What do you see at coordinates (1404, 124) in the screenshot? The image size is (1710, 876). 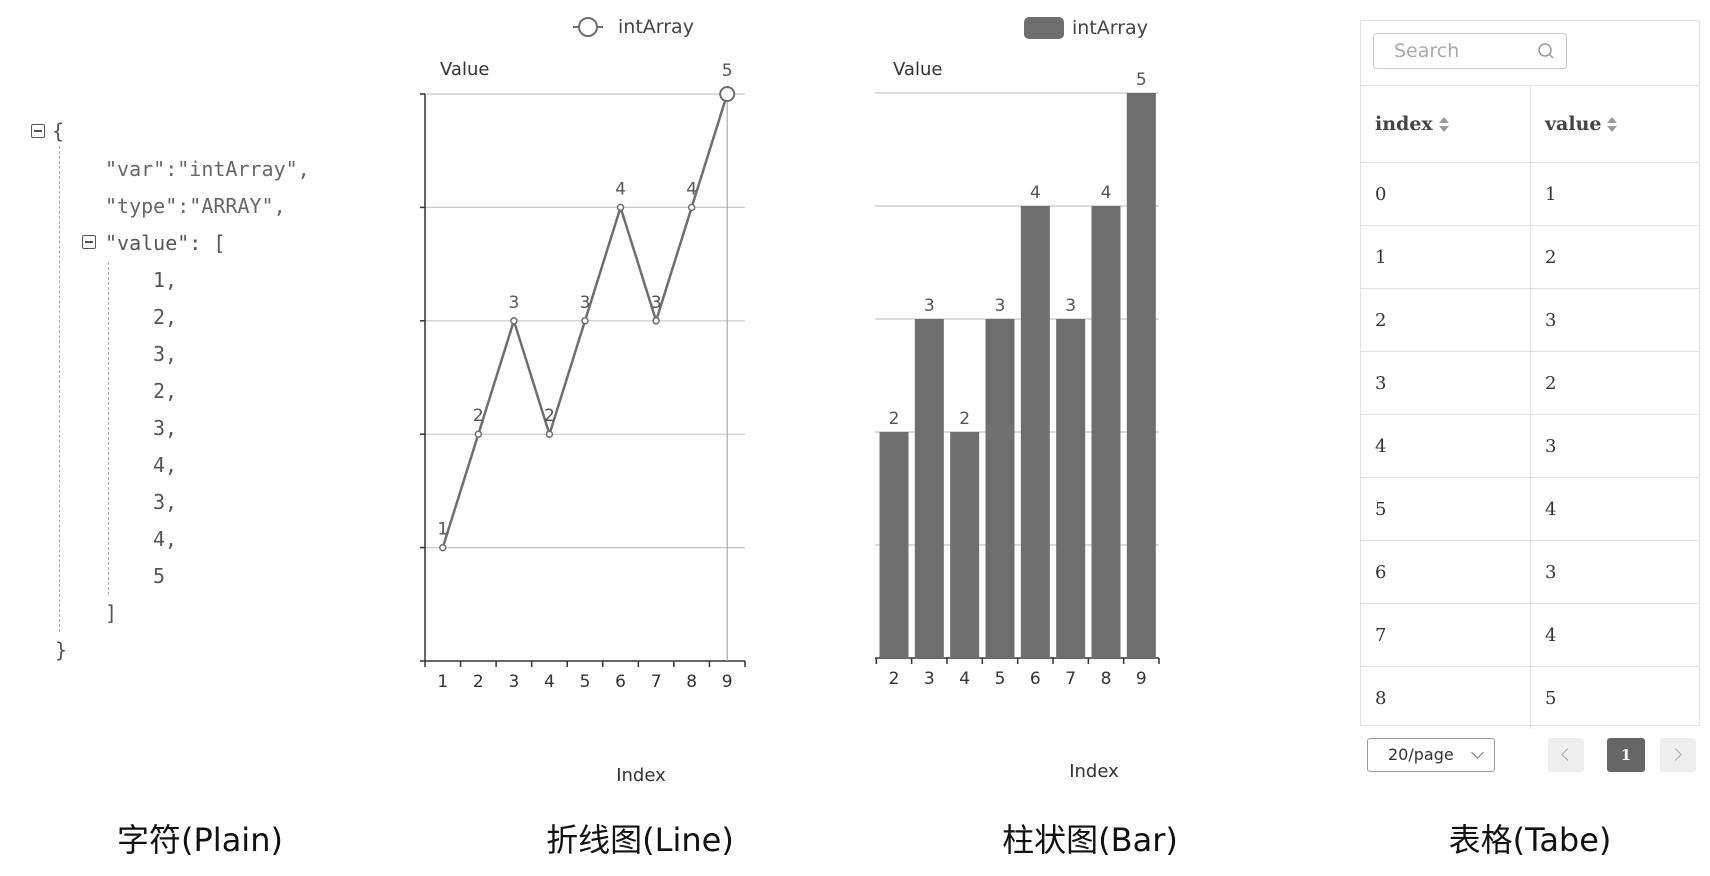 I see `column-header-label: index` at bounding box center [1404, 124].